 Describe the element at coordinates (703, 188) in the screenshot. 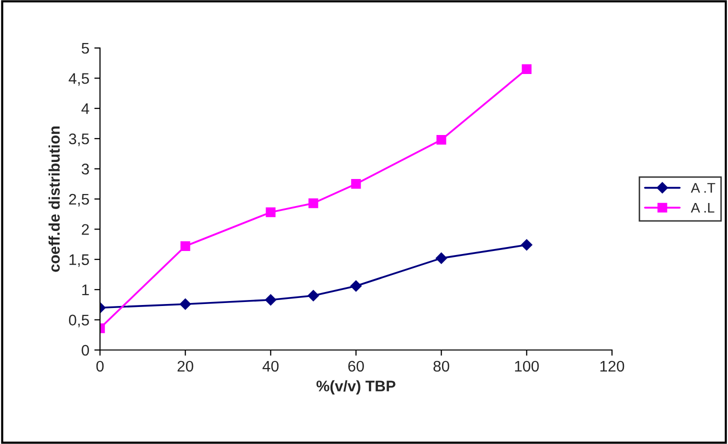

I see `legend-label: A .T` at that location.